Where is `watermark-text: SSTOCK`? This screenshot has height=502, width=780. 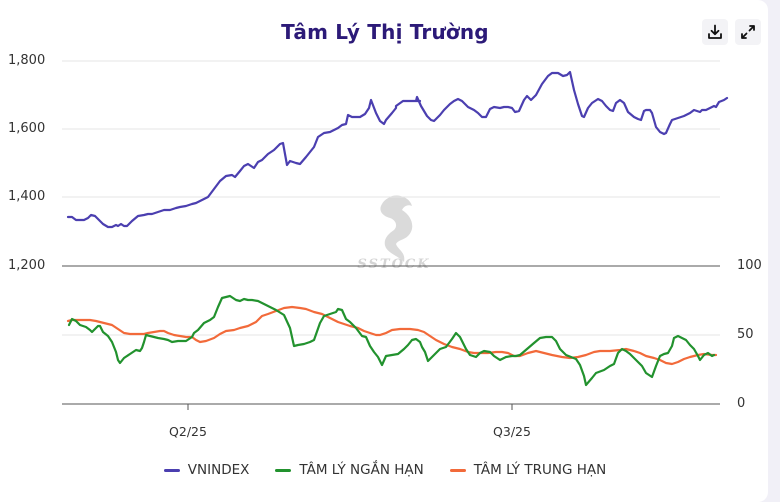 watermark-text: SSTOCK is located at coordinates (394, 264).